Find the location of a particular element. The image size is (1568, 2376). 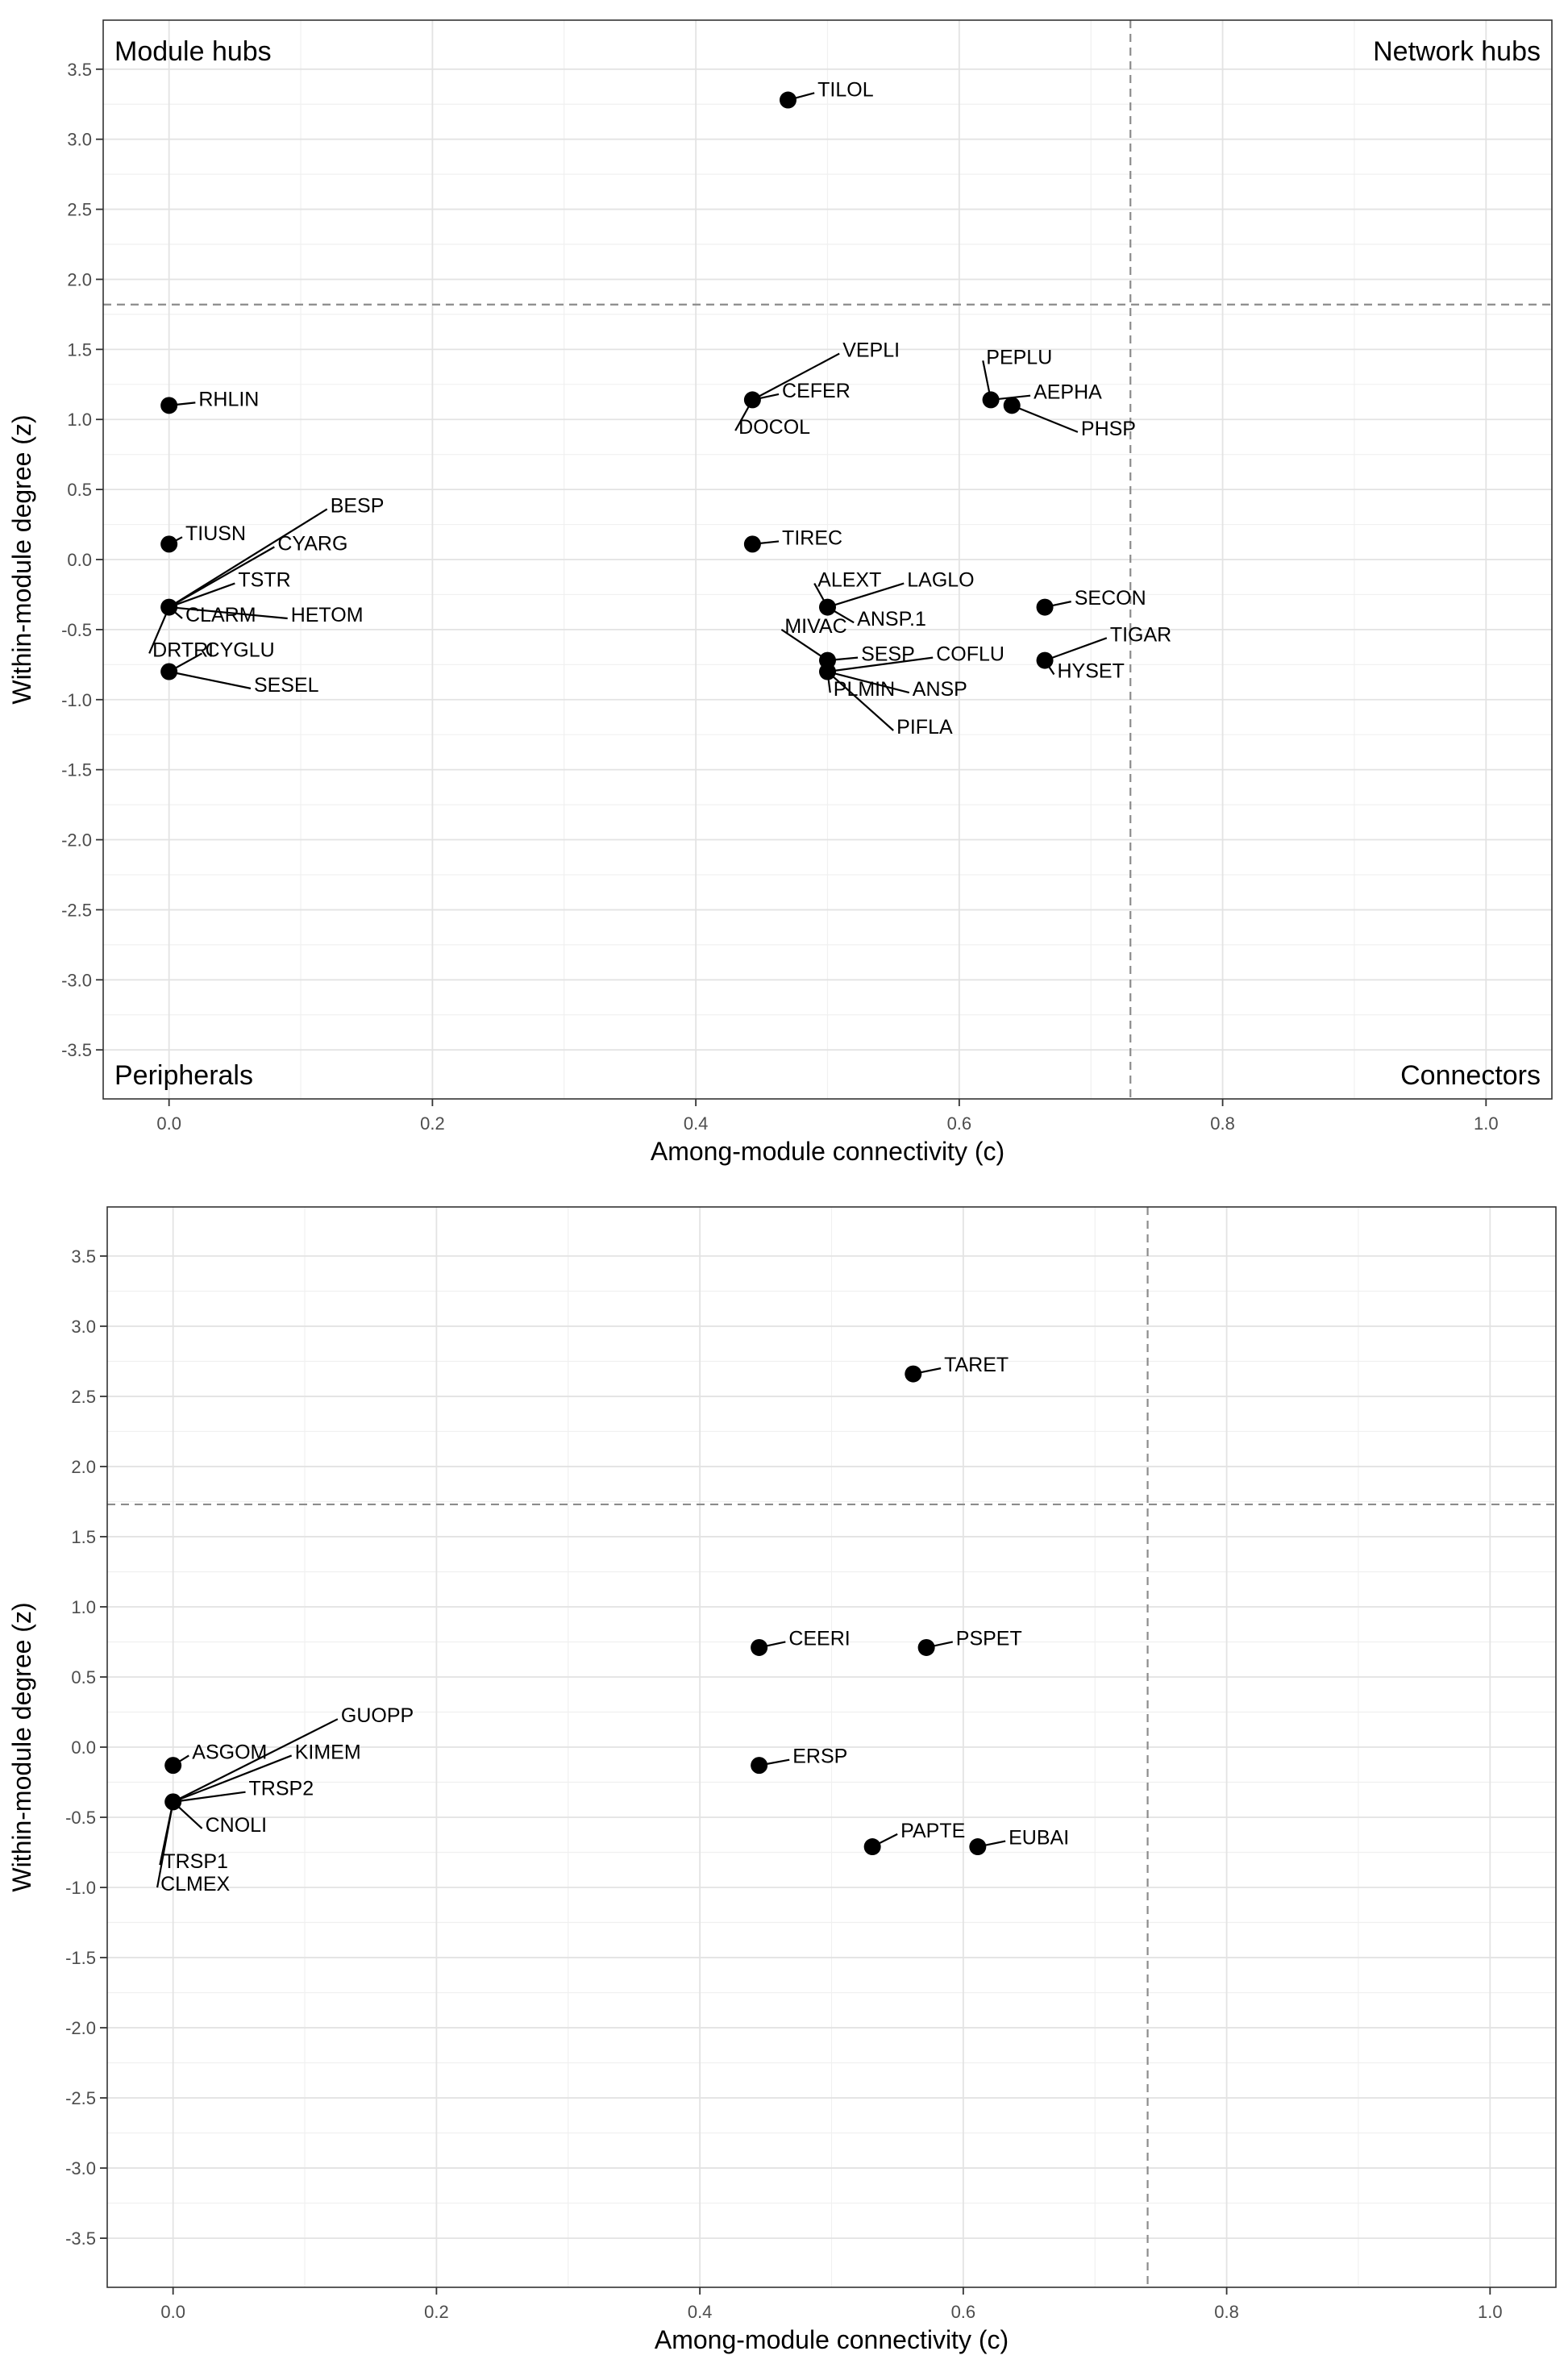

point-label: CEFER is located at coordinates (816, 391).